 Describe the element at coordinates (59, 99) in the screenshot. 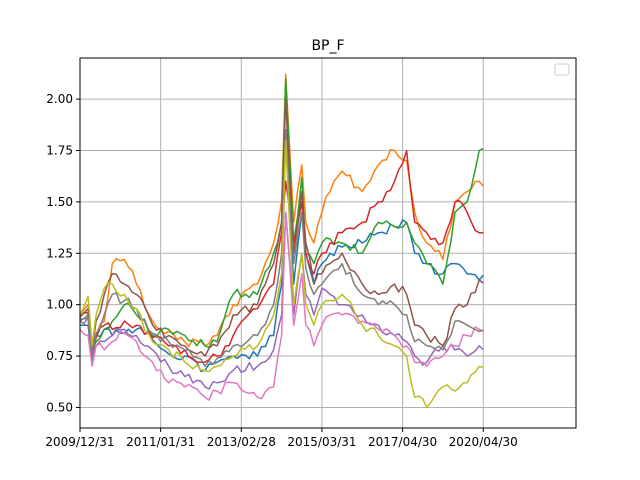

I see `y-tick-label: 2.00` at that location.